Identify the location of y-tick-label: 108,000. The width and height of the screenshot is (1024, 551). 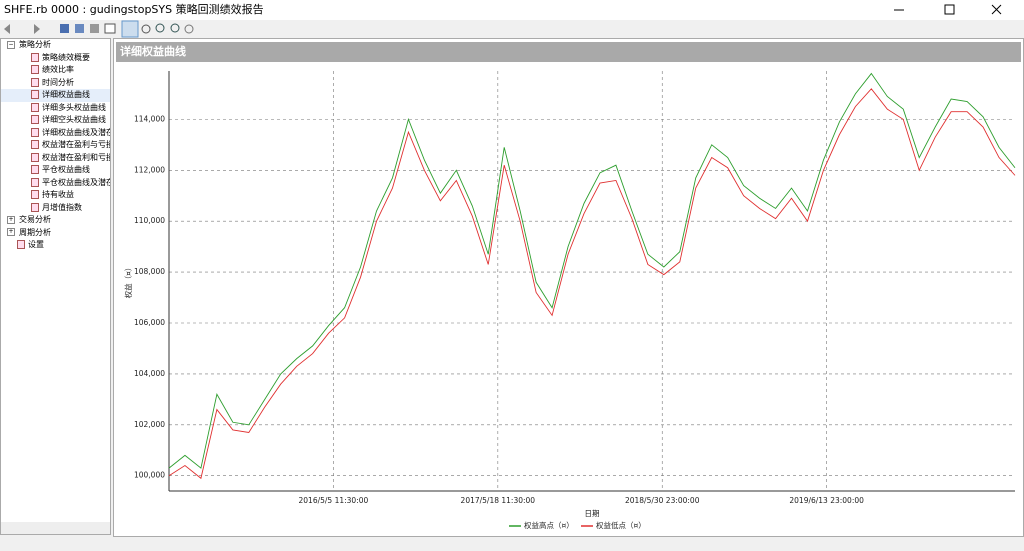
(149, 271).